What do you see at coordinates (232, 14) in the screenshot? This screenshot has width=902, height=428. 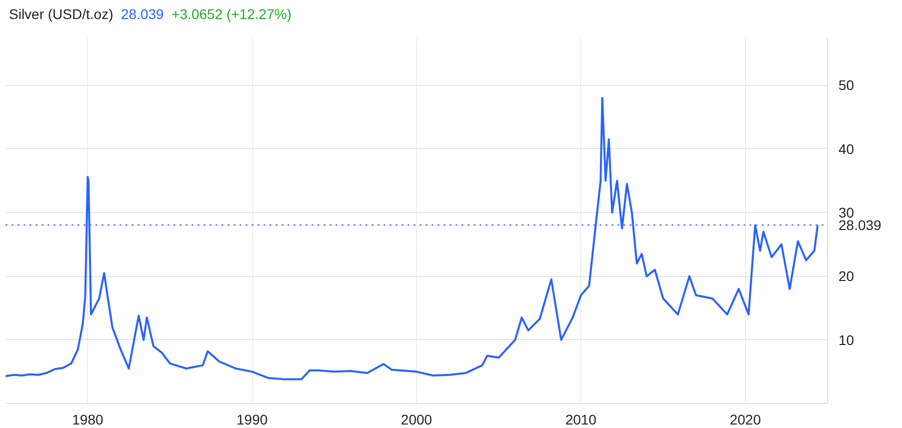 I see `text: +3.0652 (+12.27%)` at bounding box center [232, 14].